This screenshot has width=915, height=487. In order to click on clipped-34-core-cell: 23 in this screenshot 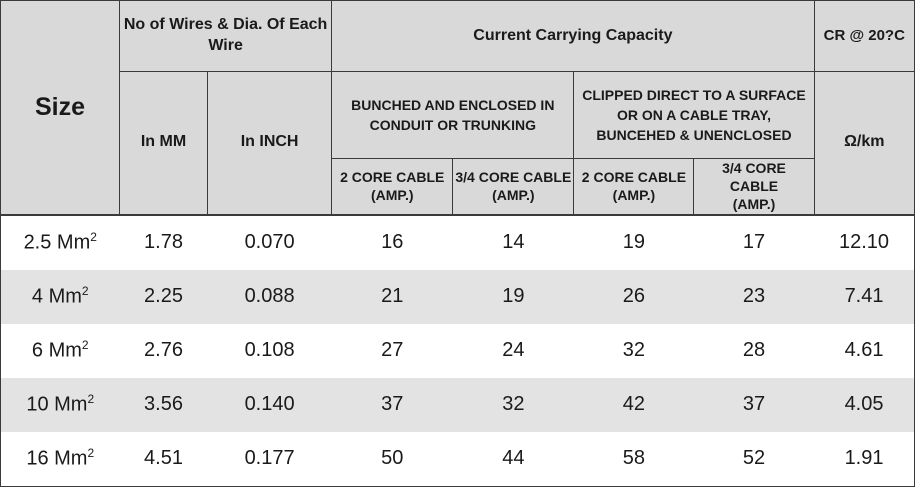, I will do `click(754, 296)`.